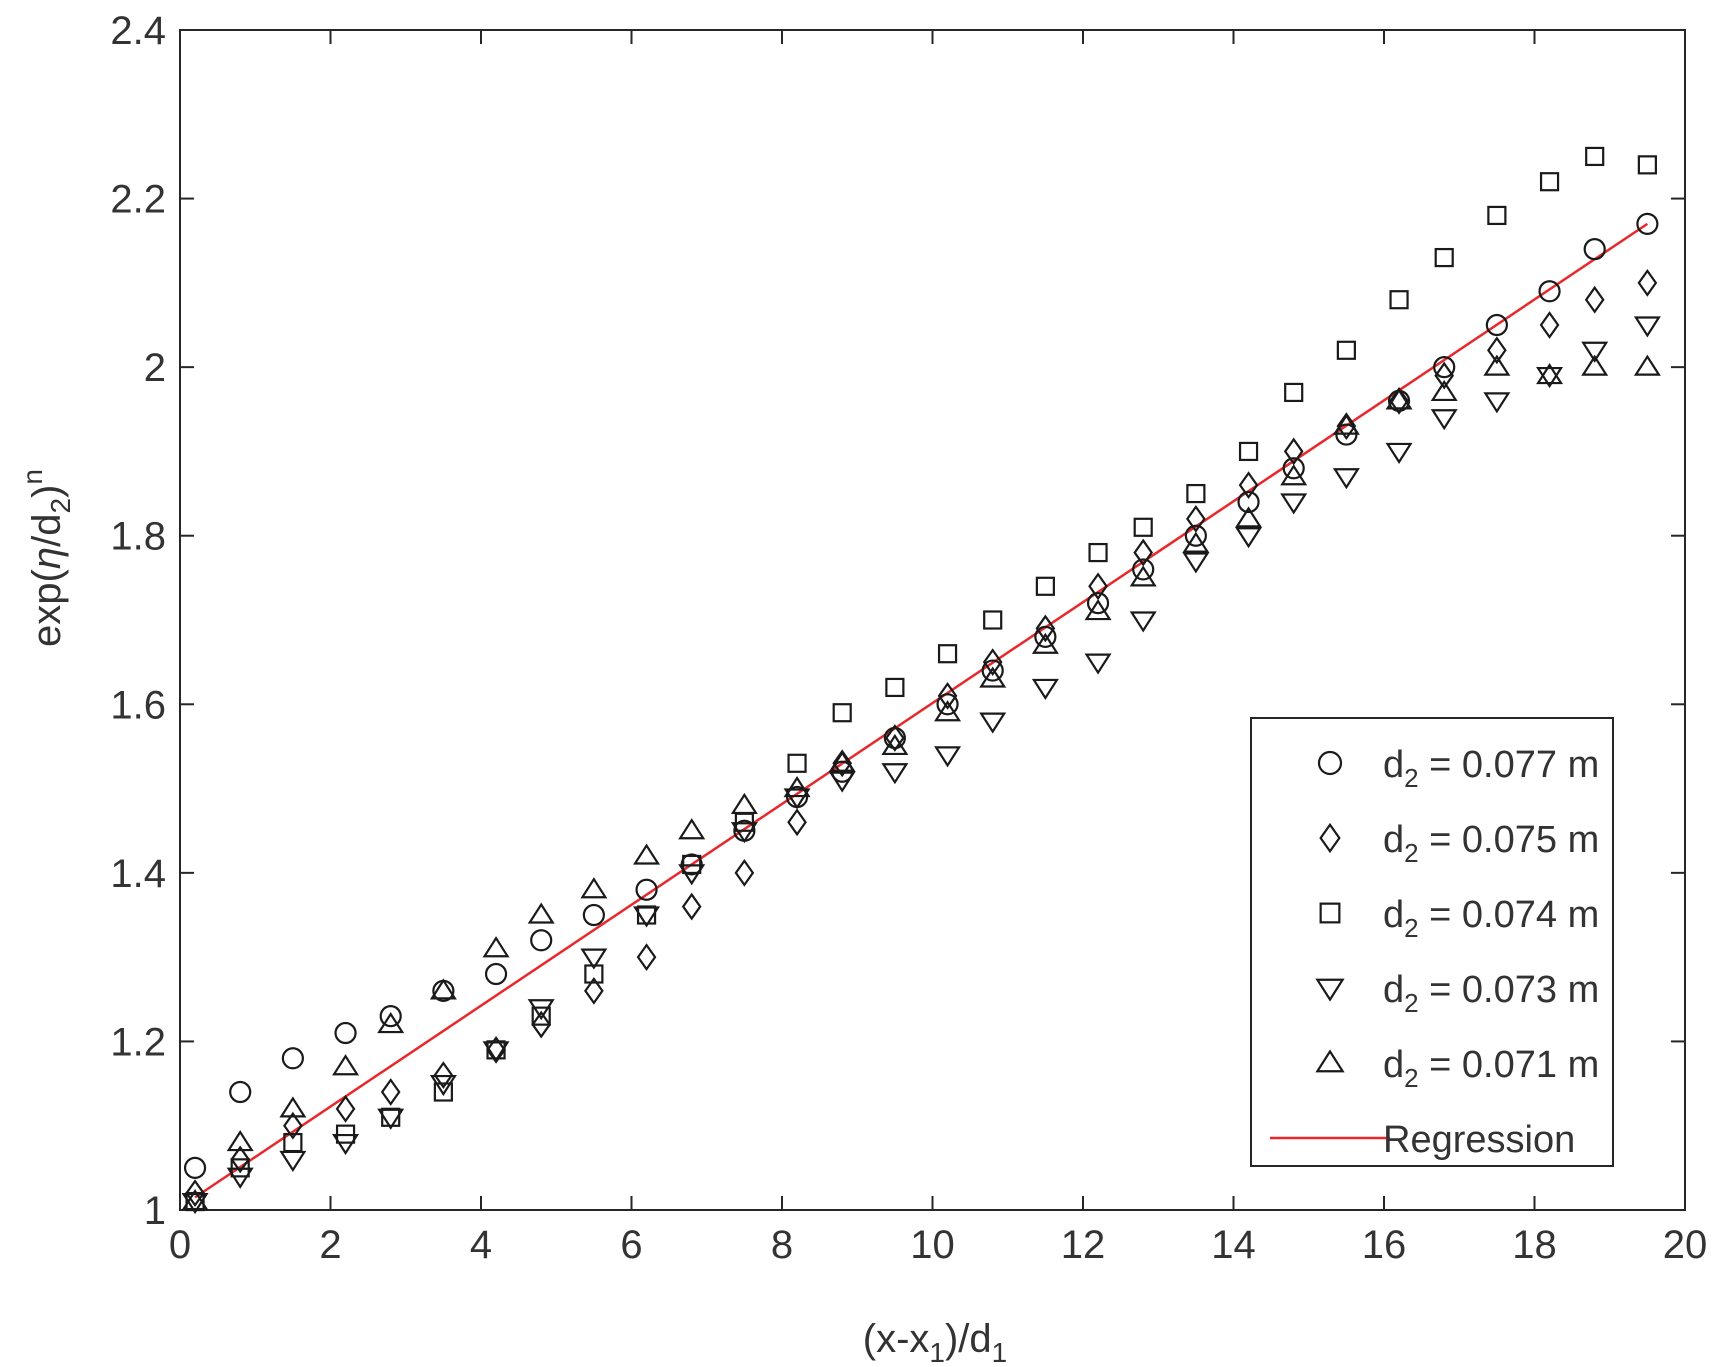 The width and height of the screenshot is (1715, 1367). Describe the element at coordinates (1330, 990) in the screenshot. I see `legend-marker-triangle-down` at that location.